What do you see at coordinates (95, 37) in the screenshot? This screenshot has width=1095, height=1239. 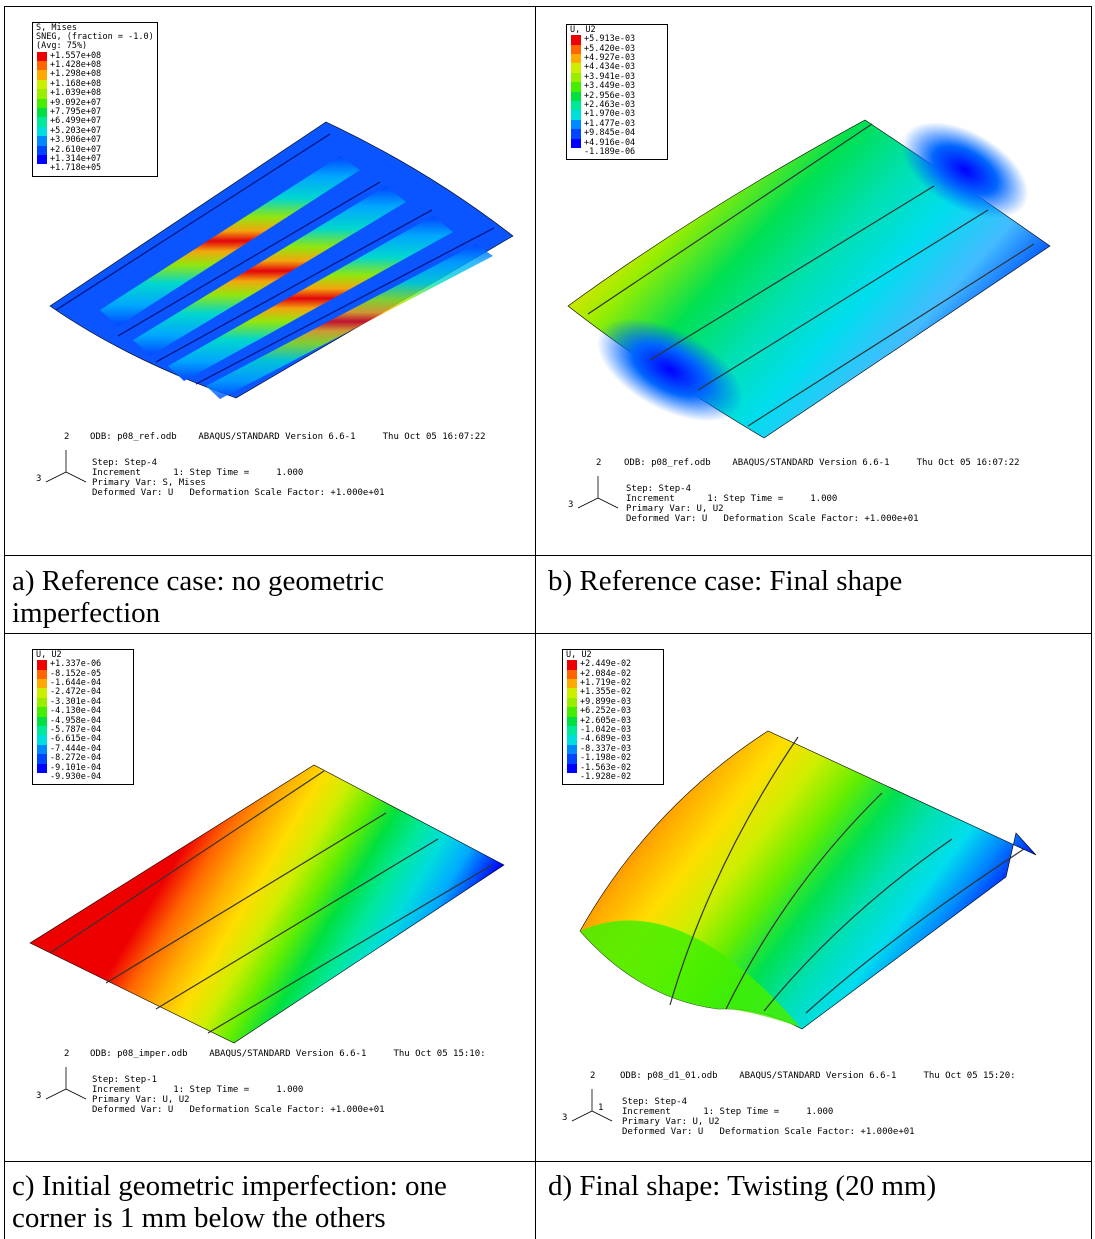 I see `panel-a-legend-title-line: SNEG, (fraction = -1.0)` at bounding box center [95, 37].